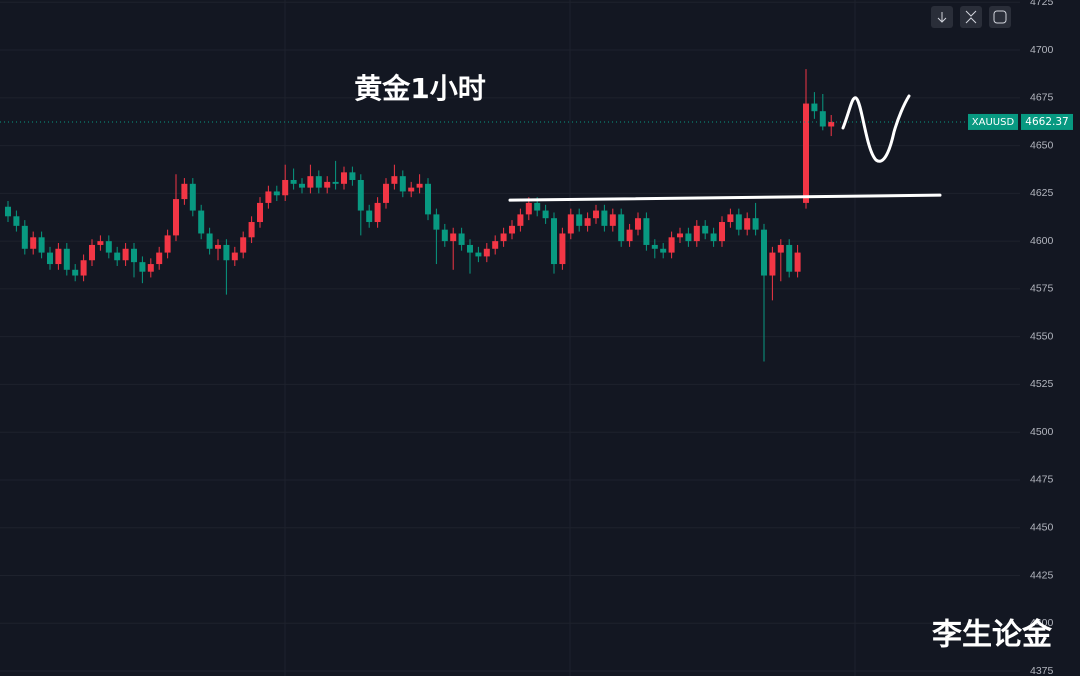 Image resolution: width=1080 pixels, height=676 pixels. What do you see at coordinates (1042, 670) in the screenshot?
I see `y-tick-label: 4375` at bounding box center [1042, 670].